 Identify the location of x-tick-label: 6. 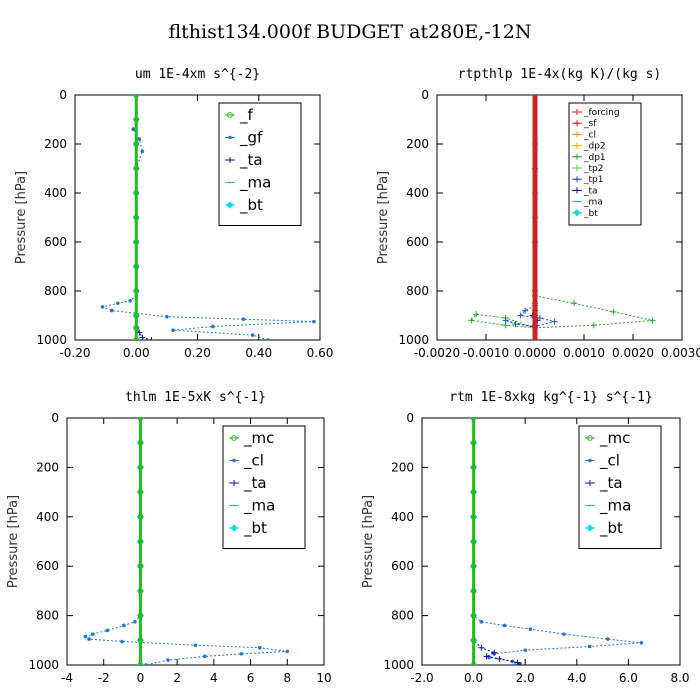
(251, 678).